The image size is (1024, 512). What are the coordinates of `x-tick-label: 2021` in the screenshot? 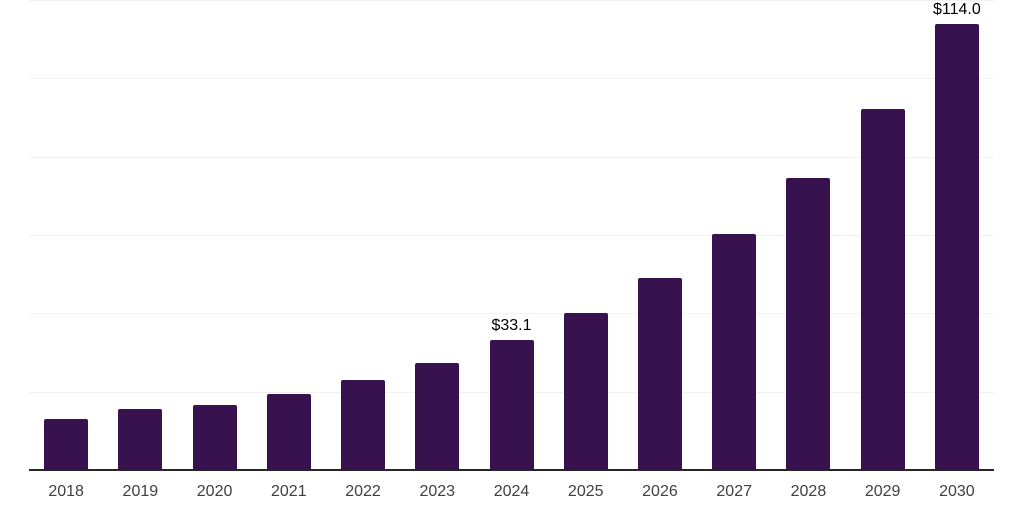 It's located at (289, 491).